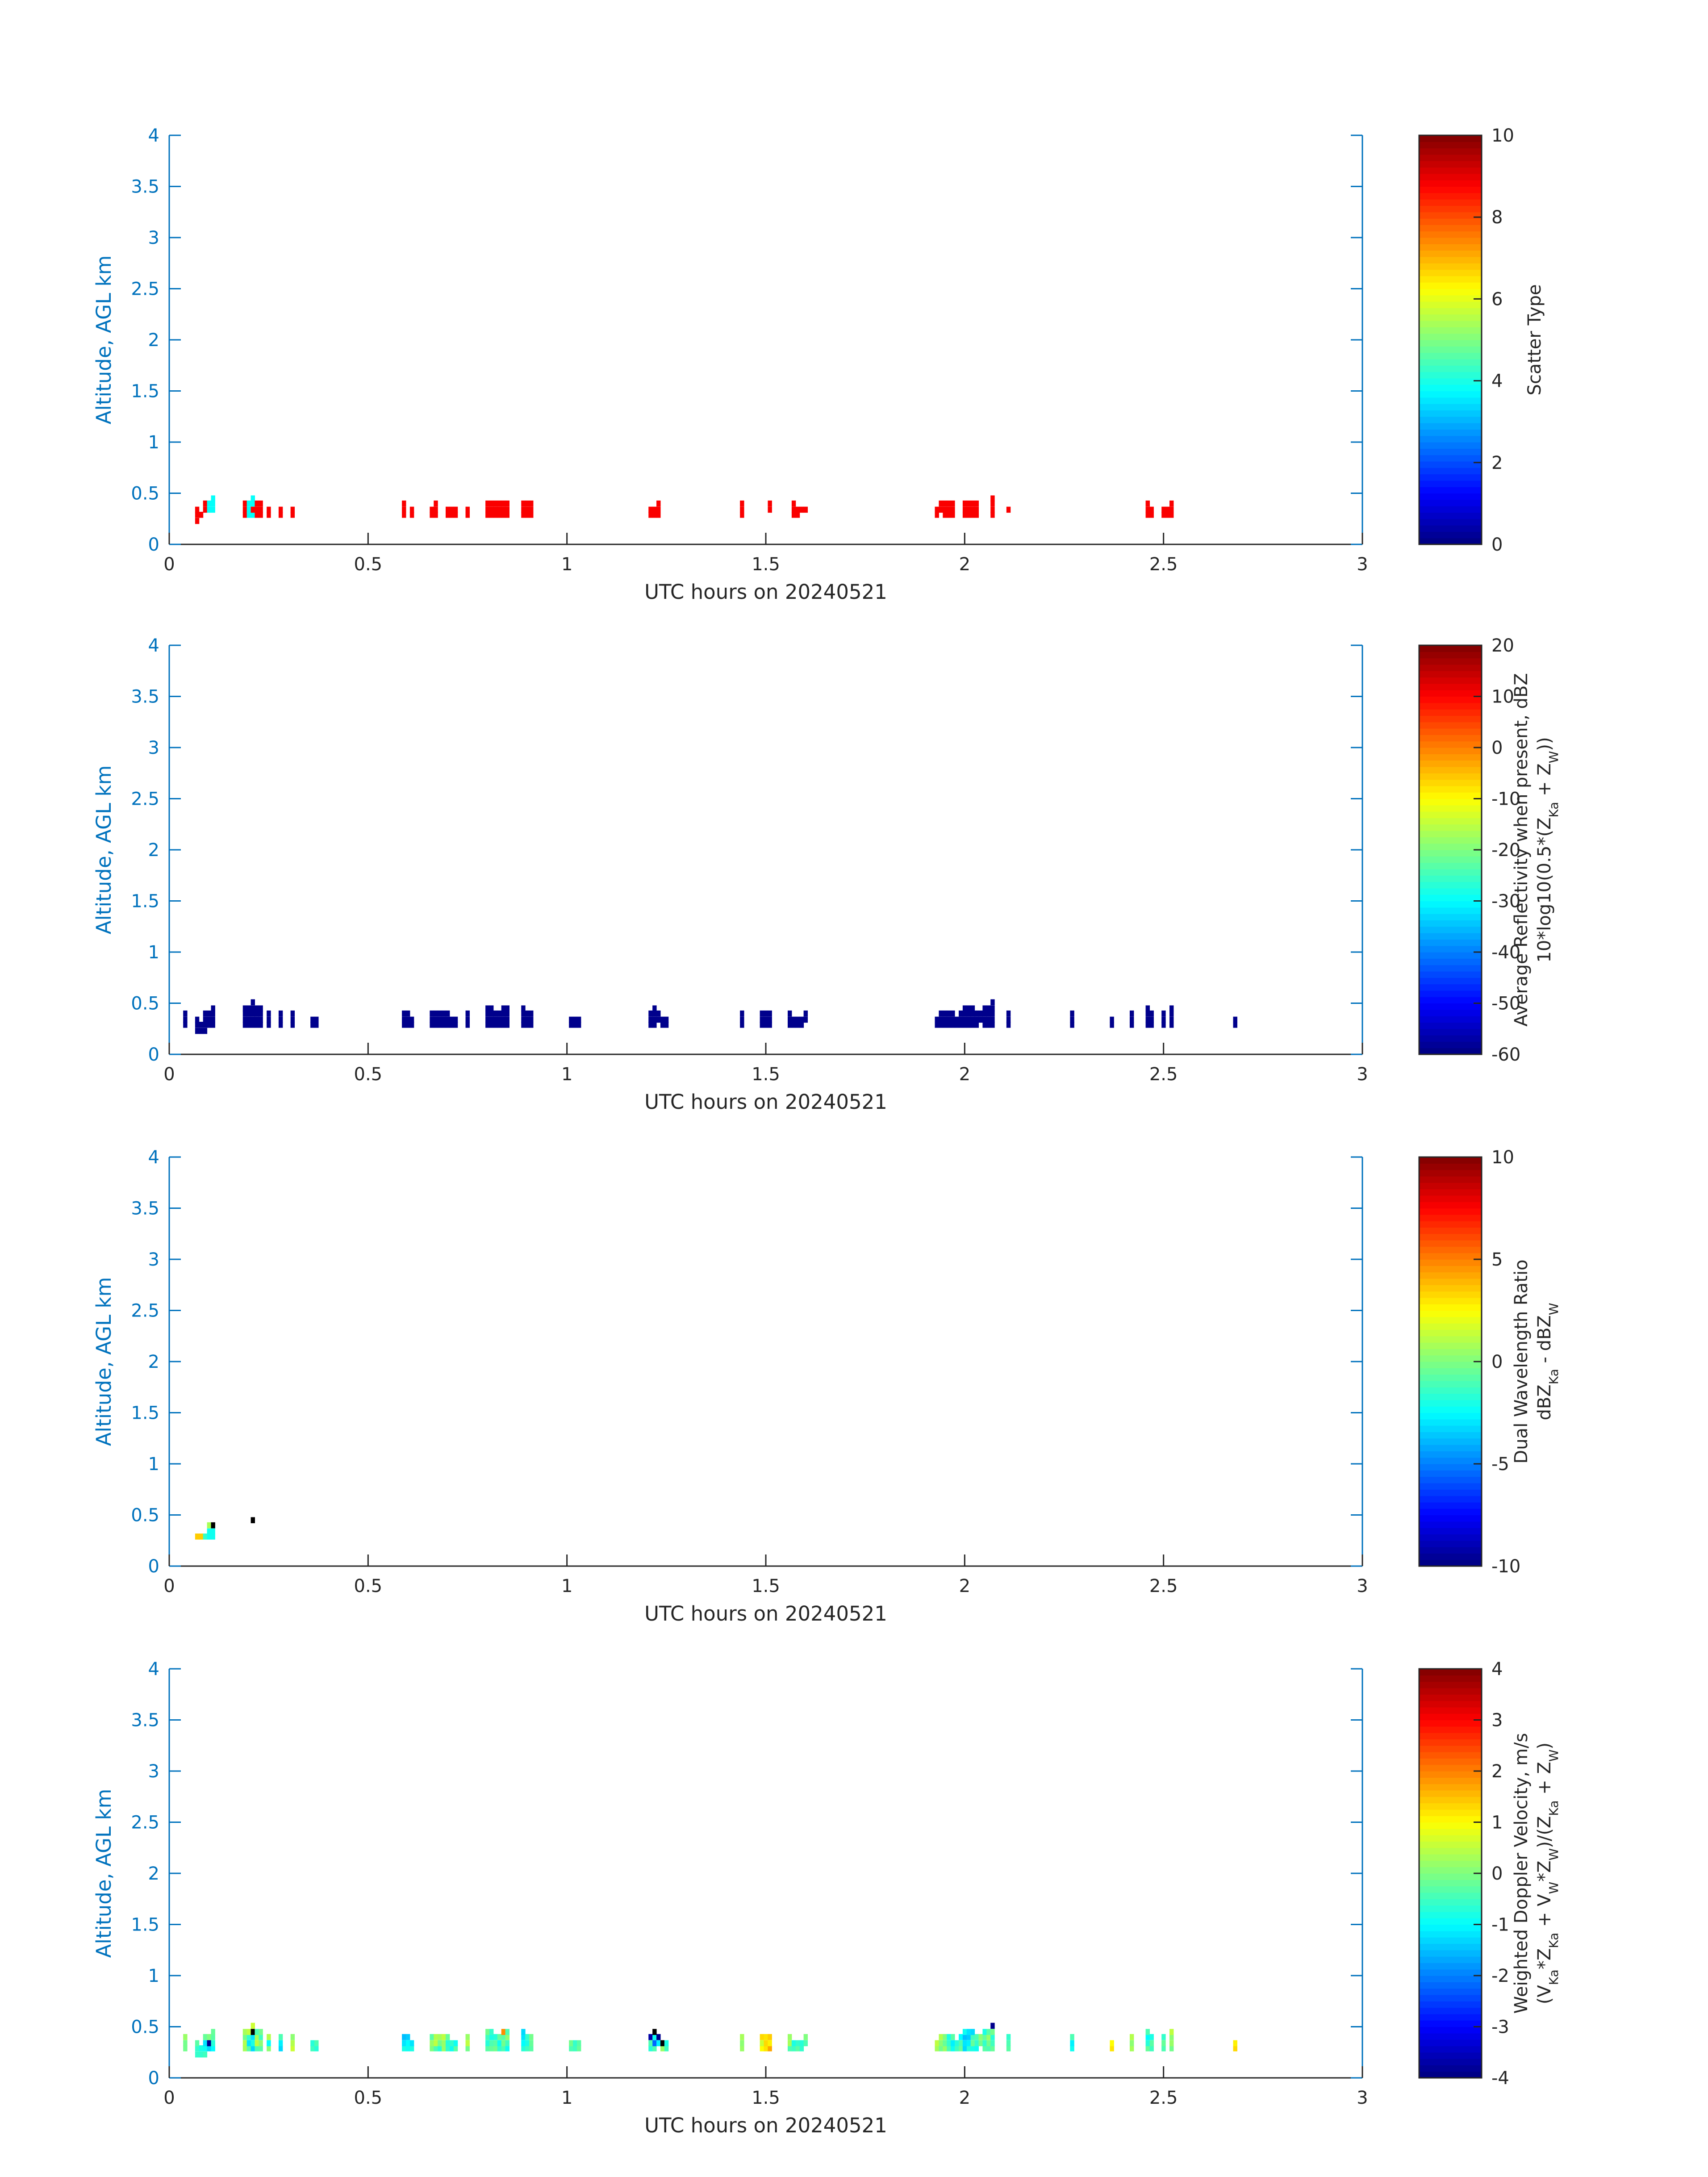  What do you see at coordinates (368, 1074) in the screenshot?
I see `x-tick-label: 0.5` at bounding box center [368, 1074].